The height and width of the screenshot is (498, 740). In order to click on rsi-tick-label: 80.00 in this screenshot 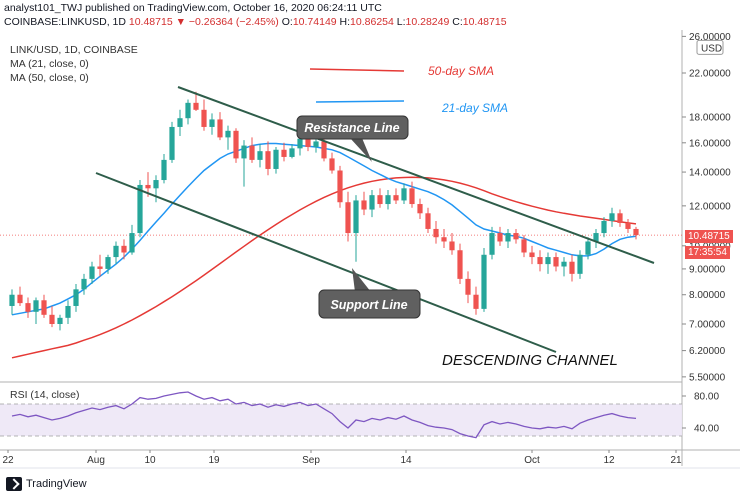, I will do `click(706, 397)`.